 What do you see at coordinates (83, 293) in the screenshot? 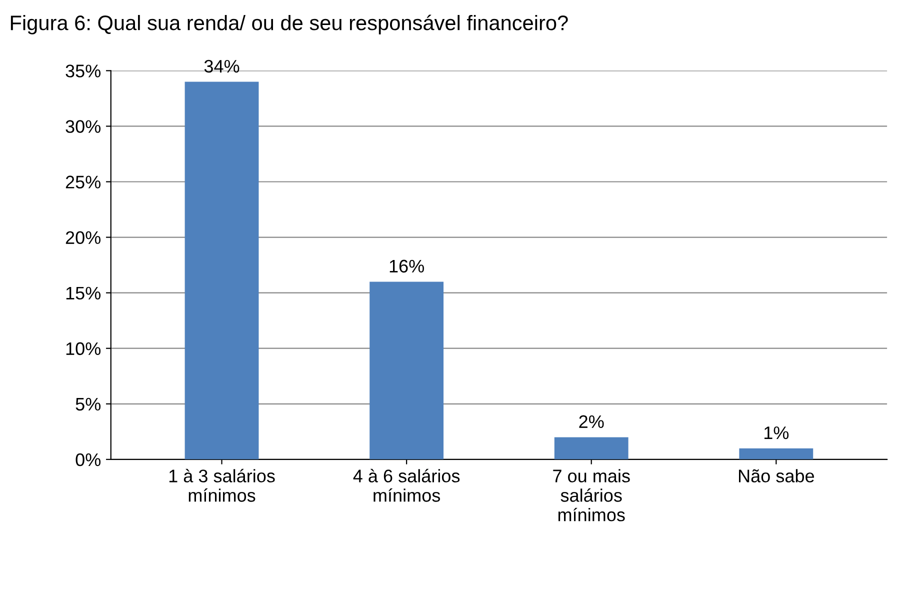
I see `y-tick-label: 15%` at bounding box center [83, 293].